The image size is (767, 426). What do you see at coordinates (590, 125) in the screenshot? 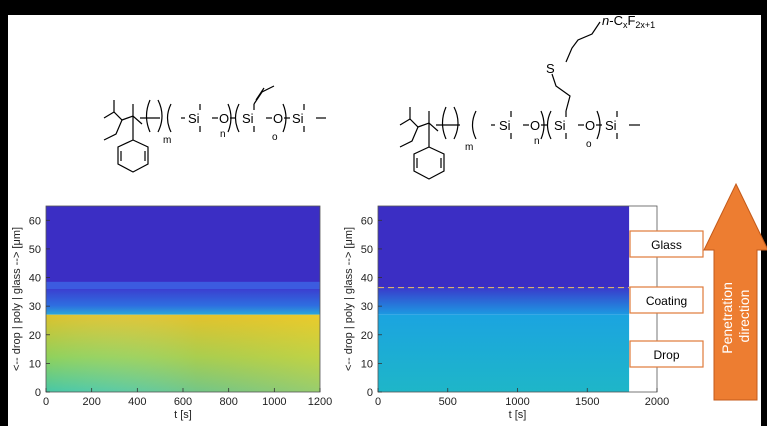
I see `right-o-2: O` at bounding box center [590, 125].